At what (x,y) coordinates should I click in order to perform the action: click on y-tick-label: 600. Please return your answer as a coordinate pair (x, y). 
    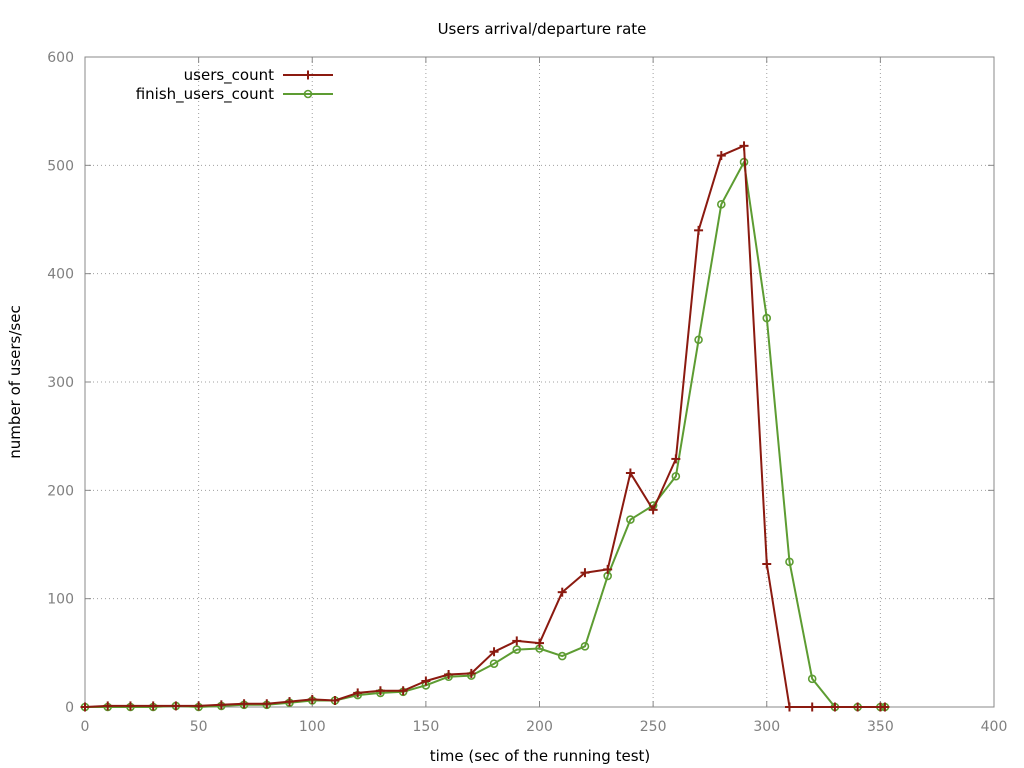
    Looking at the image, I should click on (60, 58).